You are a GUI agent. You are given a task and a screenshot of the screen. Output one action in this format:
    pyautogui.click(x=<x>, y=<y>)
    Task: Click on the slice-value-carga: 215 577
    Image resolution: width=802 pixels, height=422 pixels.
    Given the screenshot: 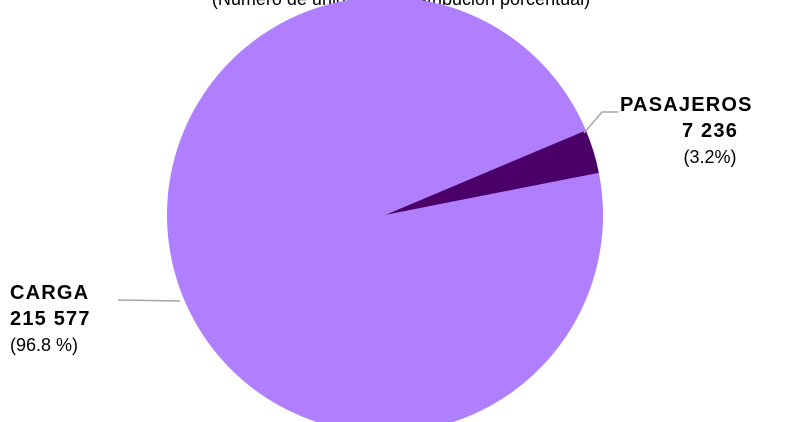 What is the action you would take?
    pyautogui.click(x=50, y=319)
    